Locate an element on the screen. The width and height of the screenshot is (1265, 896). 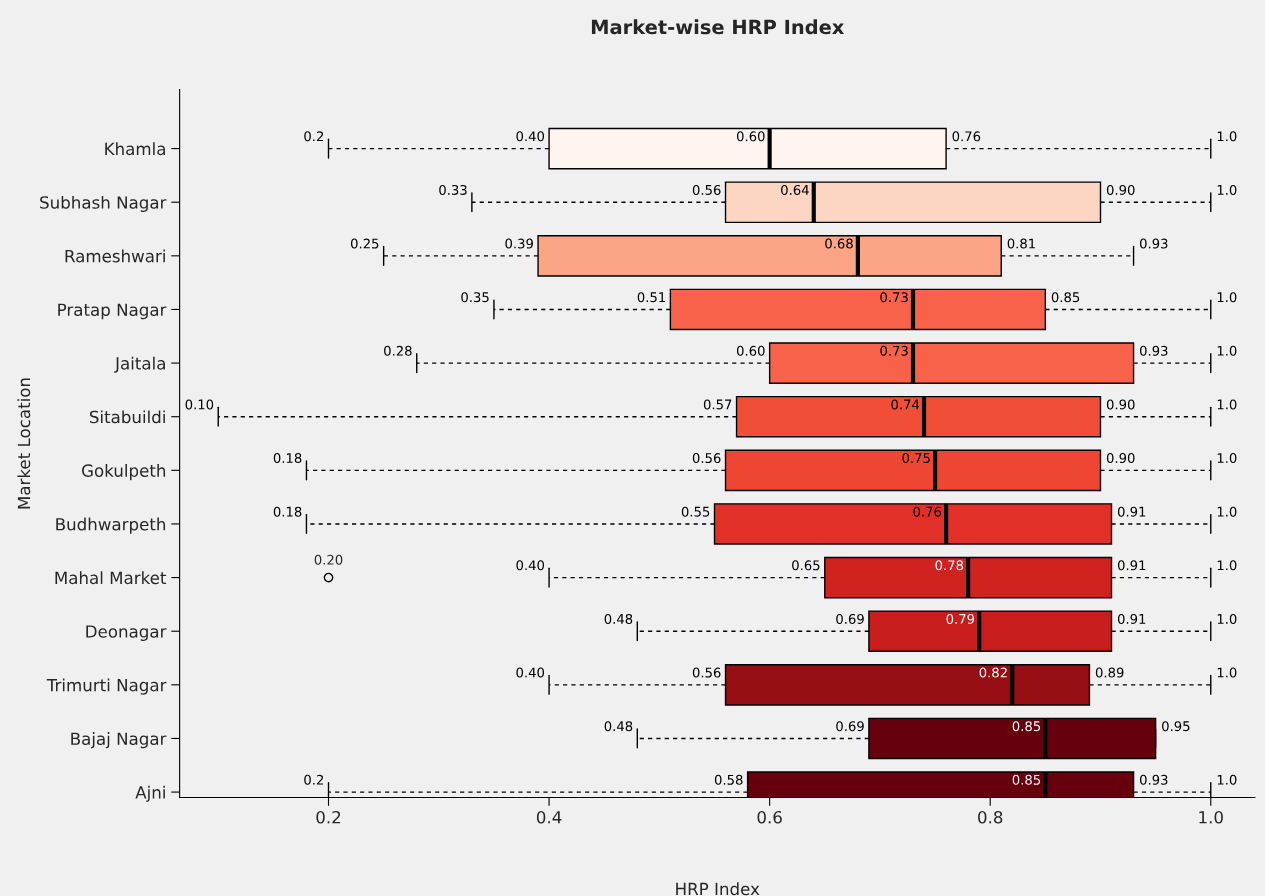
annotation: 0.10 is located at coordinates (199, 404).